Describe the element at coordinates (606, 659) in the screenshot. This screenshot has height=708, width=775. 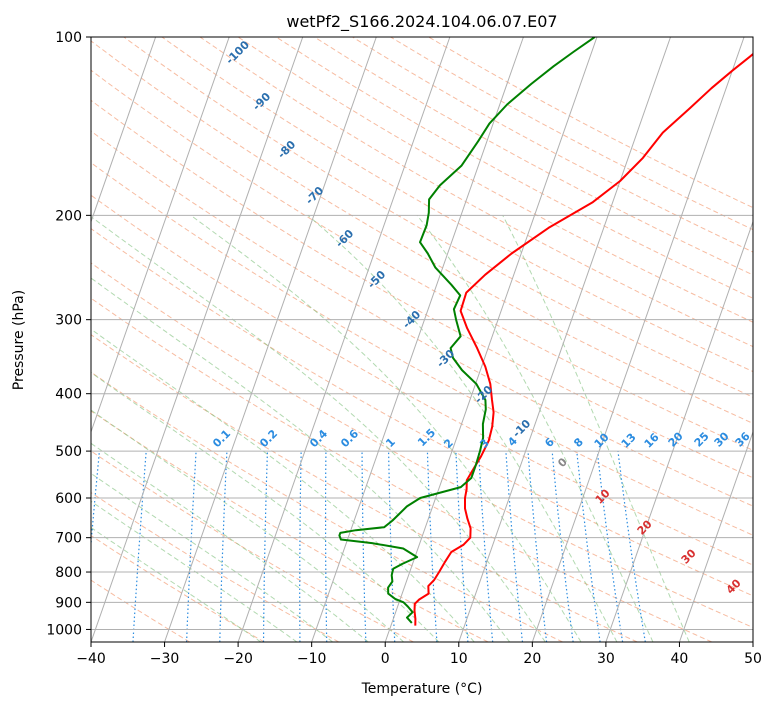
I see `x-tick-label: 30` at that location.